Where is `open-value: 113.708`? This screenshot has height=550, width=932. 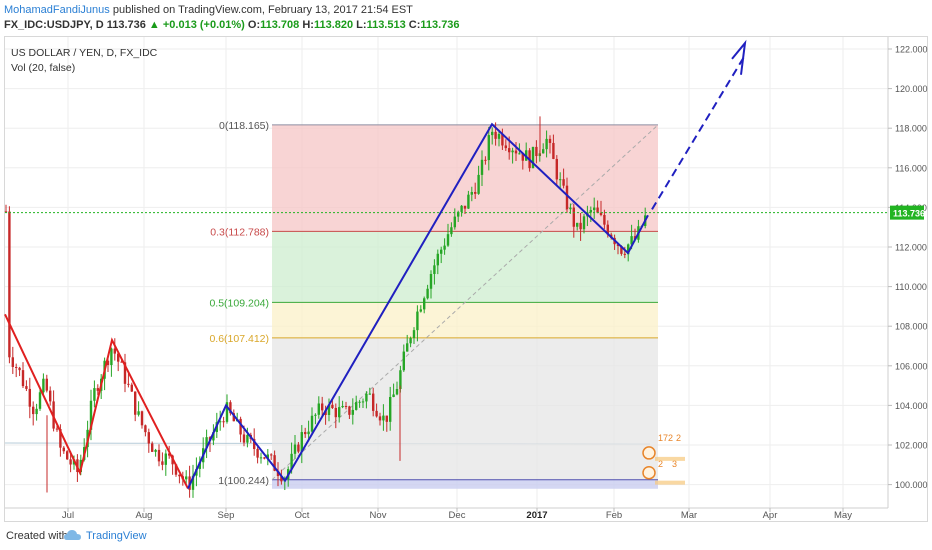 open-value: 113.708 is located at coordinates (280, 25).